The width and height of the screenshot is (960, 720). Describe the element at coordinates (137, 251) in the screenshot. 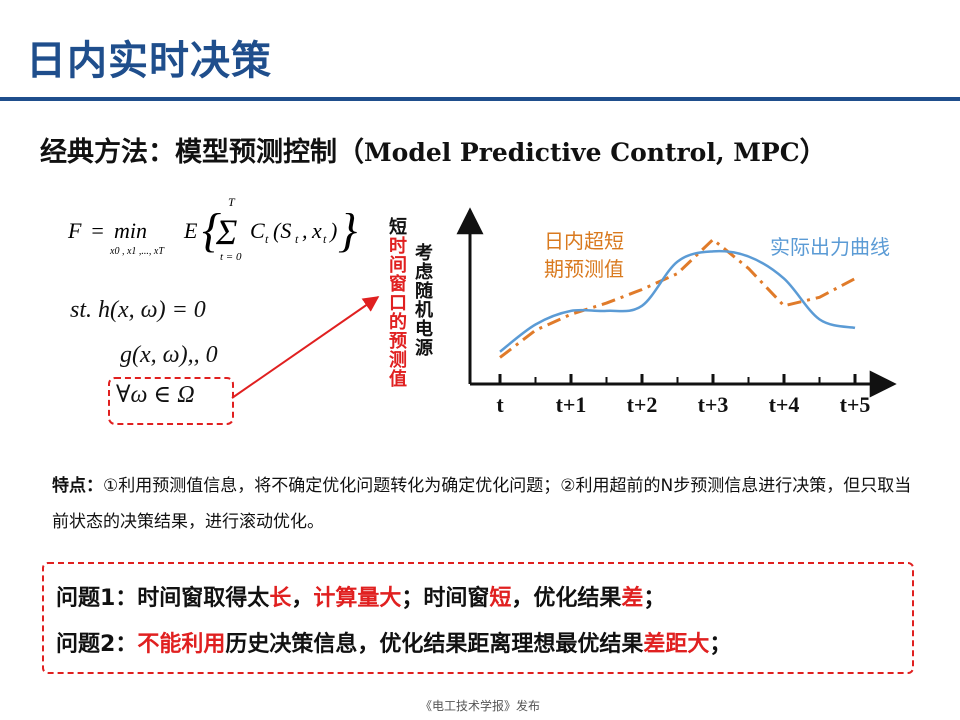

I see `min-subscript: x0 , x1 ,..., xT` at that location.